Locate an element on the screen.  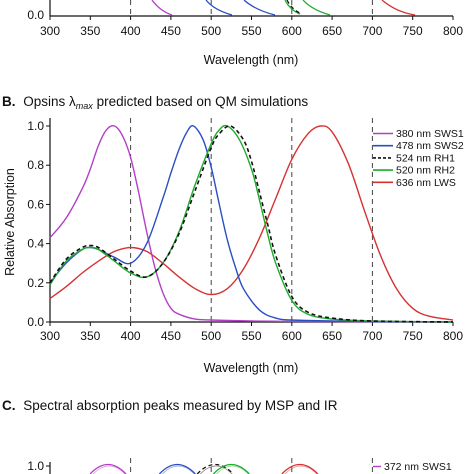
peak-arc-faint-rh1 is located at coordinates (216, 469).